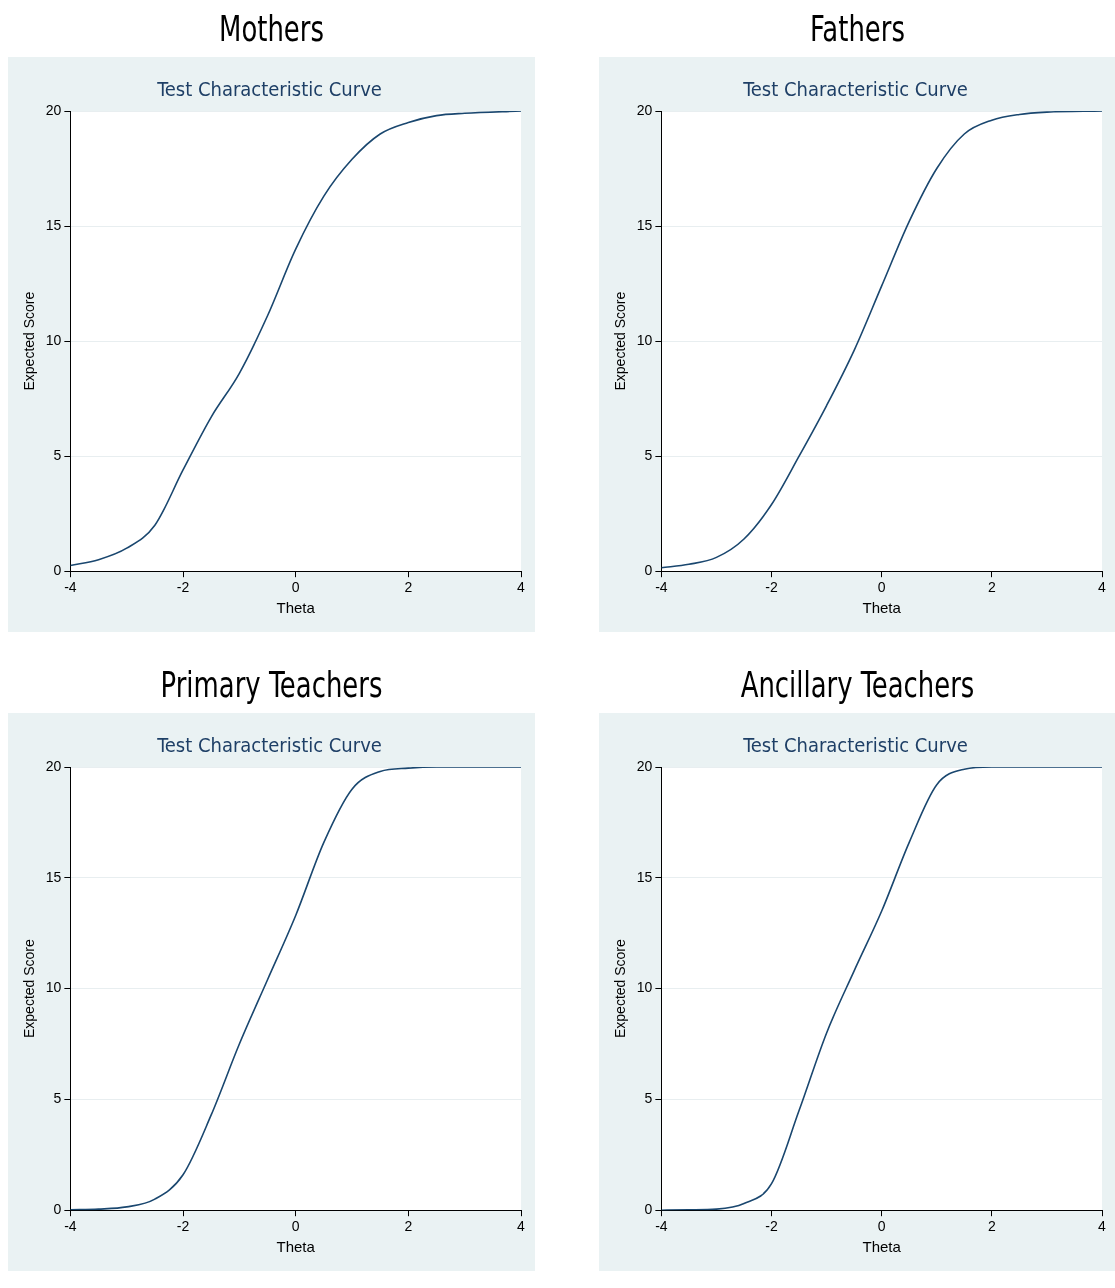 Image resolution: width=1115 pixels, height=1288 pixels. I want to click on line-series, so click(295, 339).